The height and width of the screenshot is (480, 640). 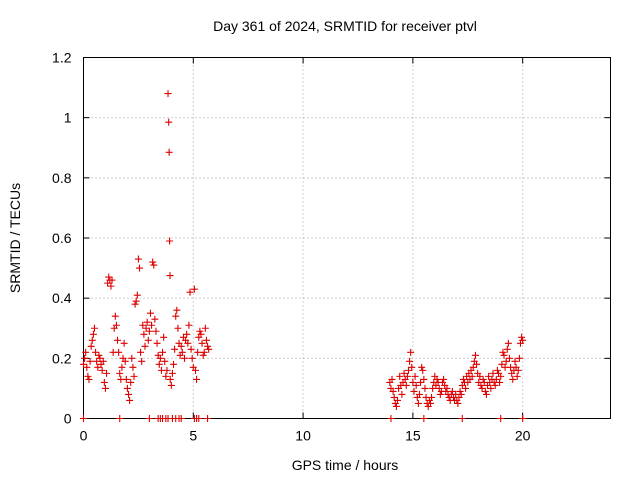 I want to click on y-tick-label: 0.4, so click(x=62, y=298).